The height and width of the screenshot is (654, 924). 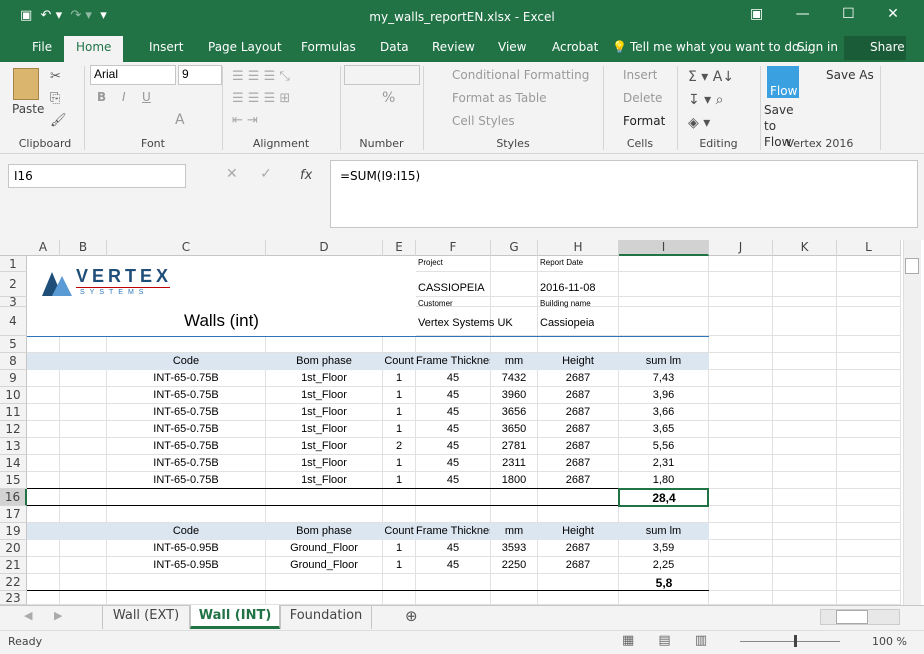 What do you see at coordinates (83, 248) in the screenshot?
I see `column-header: B` at bounding box center [83, 248].